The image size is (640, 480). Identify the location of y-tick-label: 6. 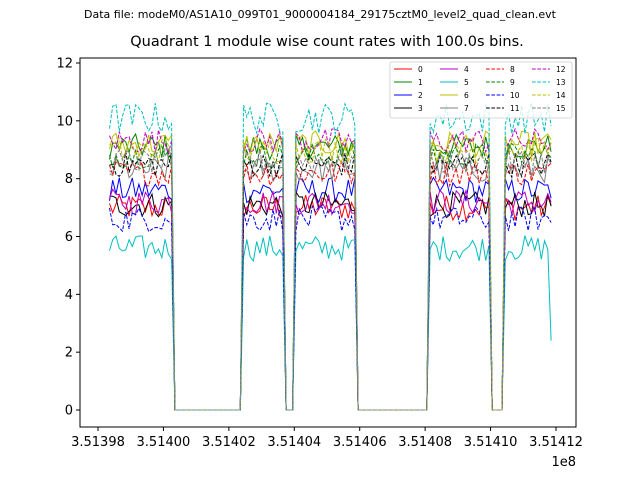
(69, 237).